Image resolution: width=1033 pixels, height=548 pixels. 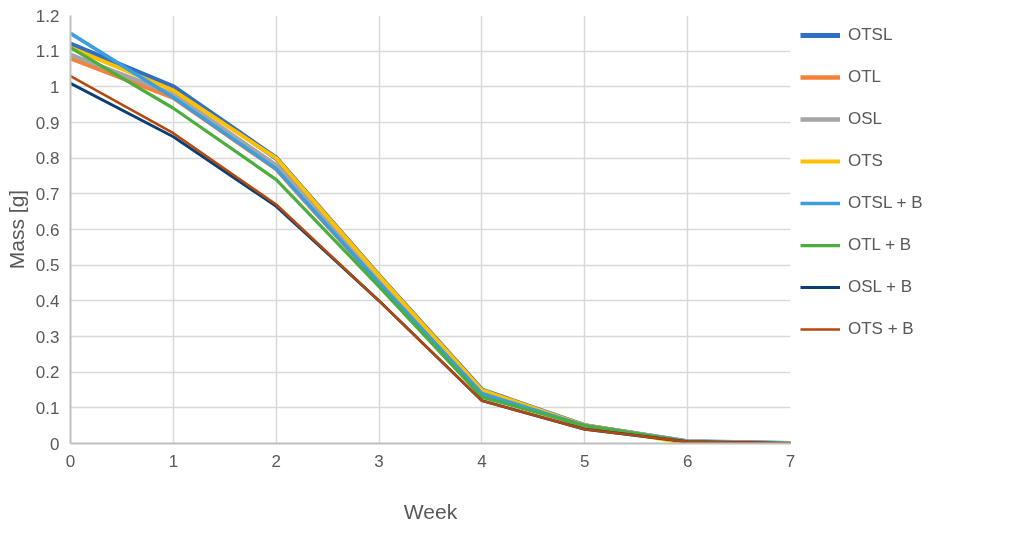 I want to click on y-tick-label: 0.3, so click(x=47, y=337).